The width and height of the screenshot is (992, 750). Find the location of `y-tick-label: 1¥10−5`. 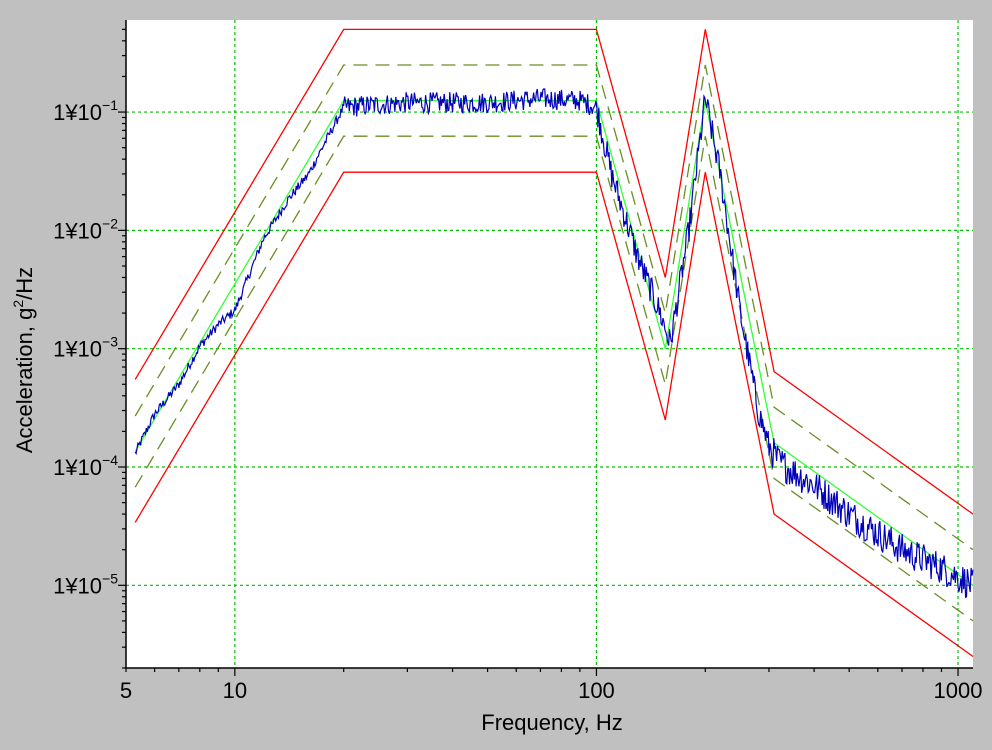

y-tick-label: 1¥10−5 is located at coordinates (85, 584).